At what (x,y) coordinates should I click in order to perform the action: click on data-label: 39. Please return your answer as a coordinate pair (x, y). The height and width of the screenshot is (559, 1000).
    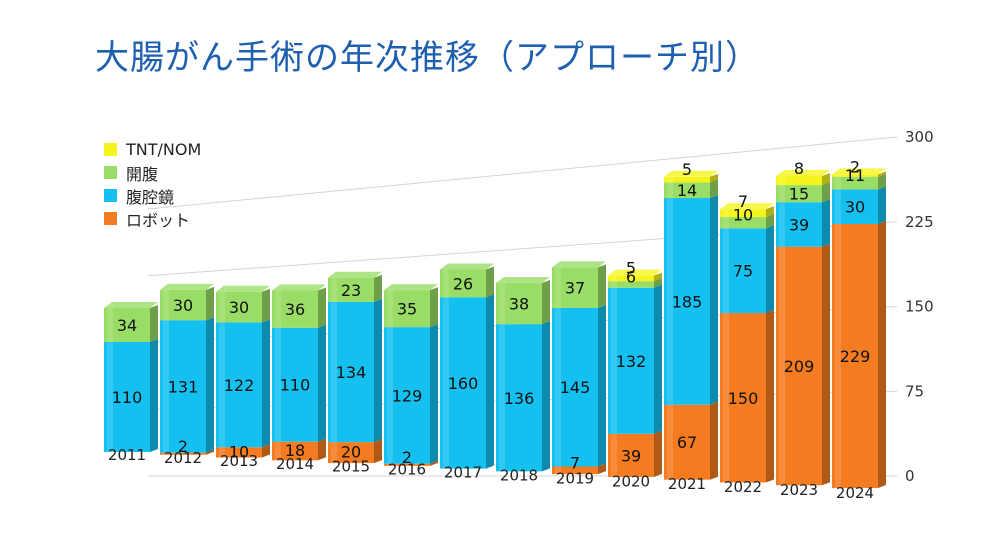
    Looking at the image, I should click on (799, 224).